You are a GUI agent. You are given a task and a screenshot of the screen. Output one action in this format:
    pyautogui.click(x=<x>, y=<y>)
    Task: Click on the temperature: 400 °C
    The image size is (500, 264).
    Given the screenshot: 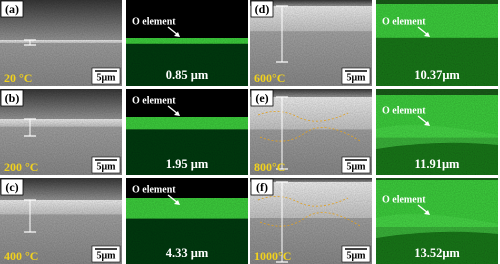 What is the action you would take?
    pyautogui.click(x=21, y=256)
    